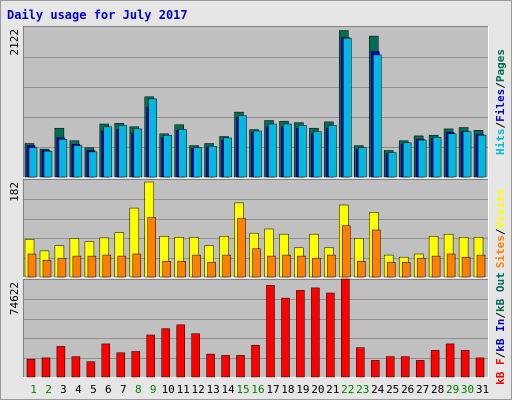 Image resolution: width=512 pixels, height=400 pixels. What do you see at coordinates (422, 389) in the screenshot?
I see `day-label-27: 27` at bounding box center [422, 389].